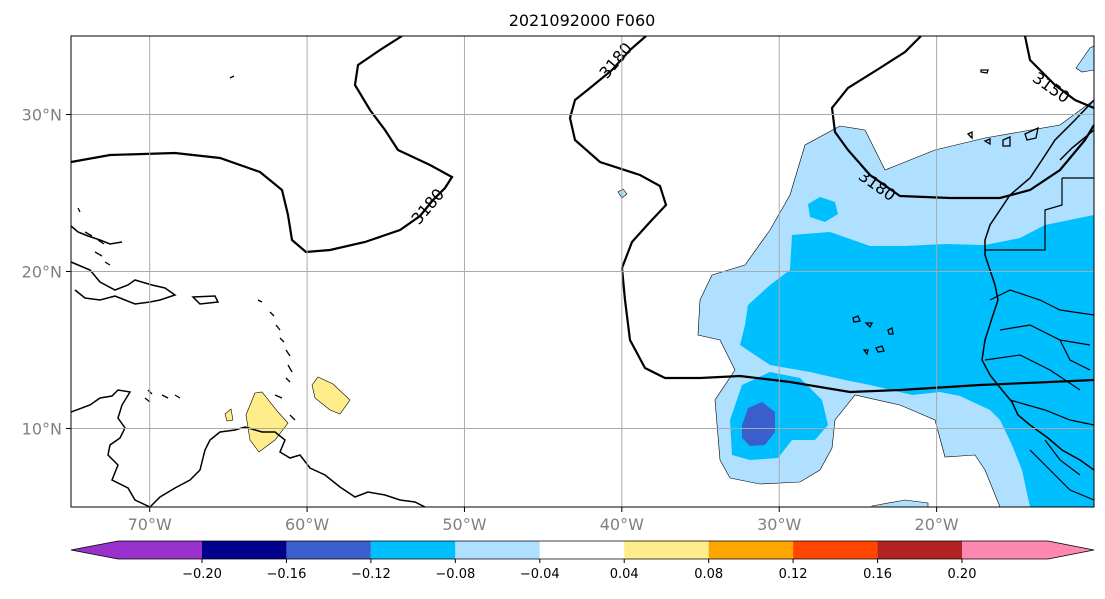  Describe the element at coordinates (540, 574) in the screenshot. I see `colorbar-tick-label: −0.04` at that location.